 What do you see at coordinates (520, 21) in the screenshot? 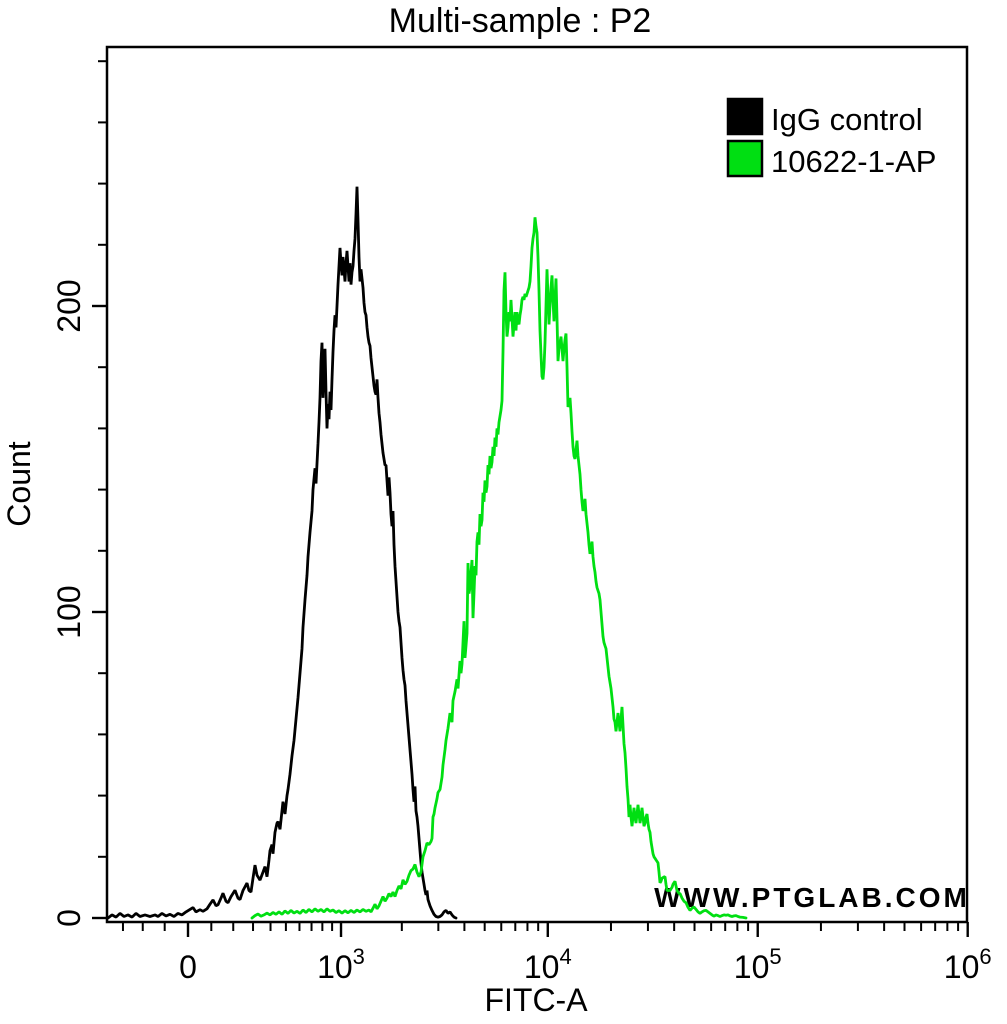
I see `chart-title: Multi-sample : P2` at bounding box center [520, 21].